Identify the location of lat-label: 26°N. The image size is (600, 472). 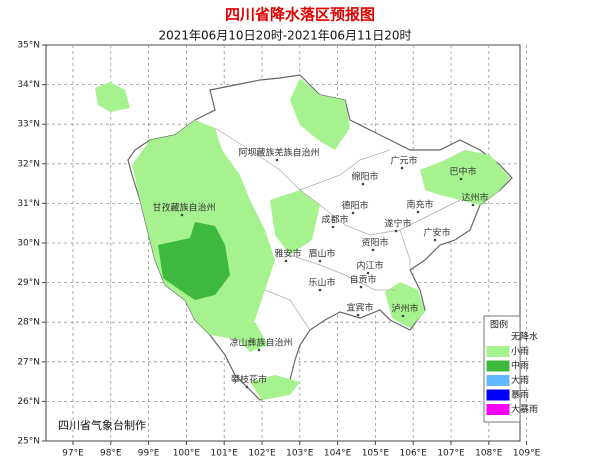
(28, 402).